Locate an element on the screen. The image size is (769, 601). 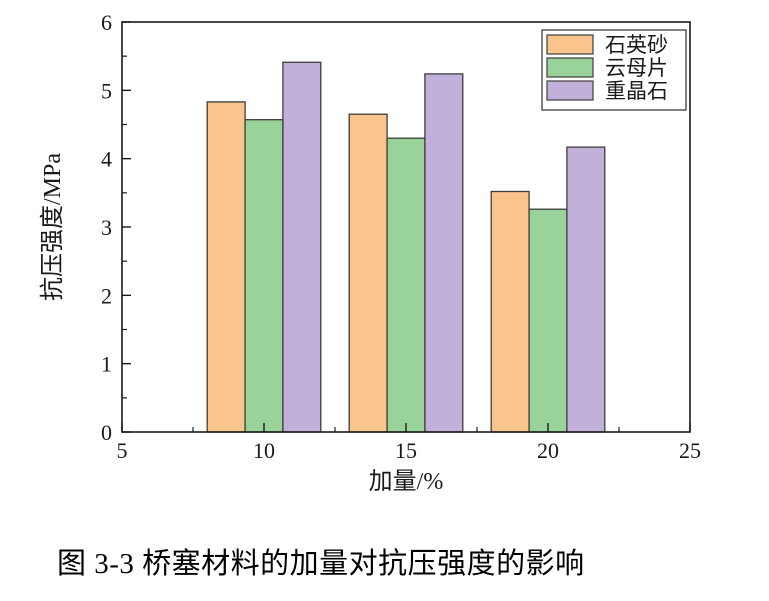
legend-label-重晶石: 重晶石 is located at coordinates (636, 91).